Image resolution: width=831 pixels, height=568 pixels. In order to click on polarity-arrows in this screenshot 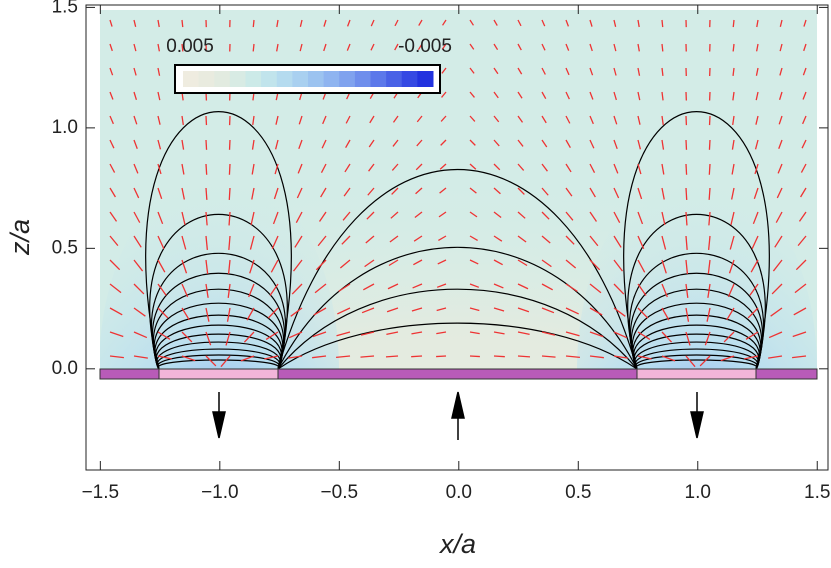, I will do `click(458, 416)`.